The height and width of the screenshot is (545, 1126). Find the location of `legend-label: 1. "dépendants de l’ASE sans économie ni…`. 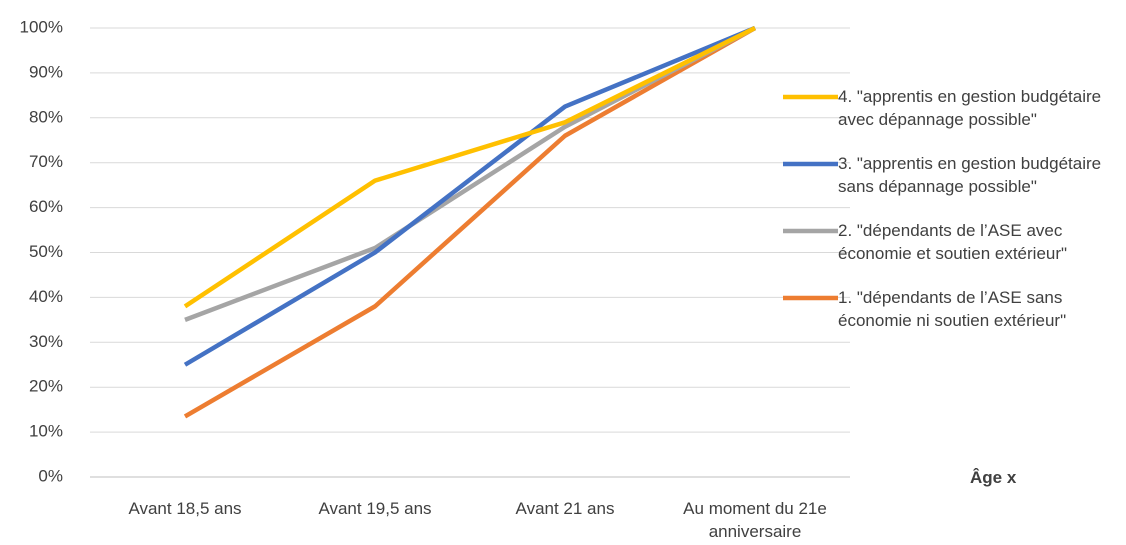

legend-label: 1. "dépendants de l’ASE sans économie ni… is located at coordinates (952, 309).